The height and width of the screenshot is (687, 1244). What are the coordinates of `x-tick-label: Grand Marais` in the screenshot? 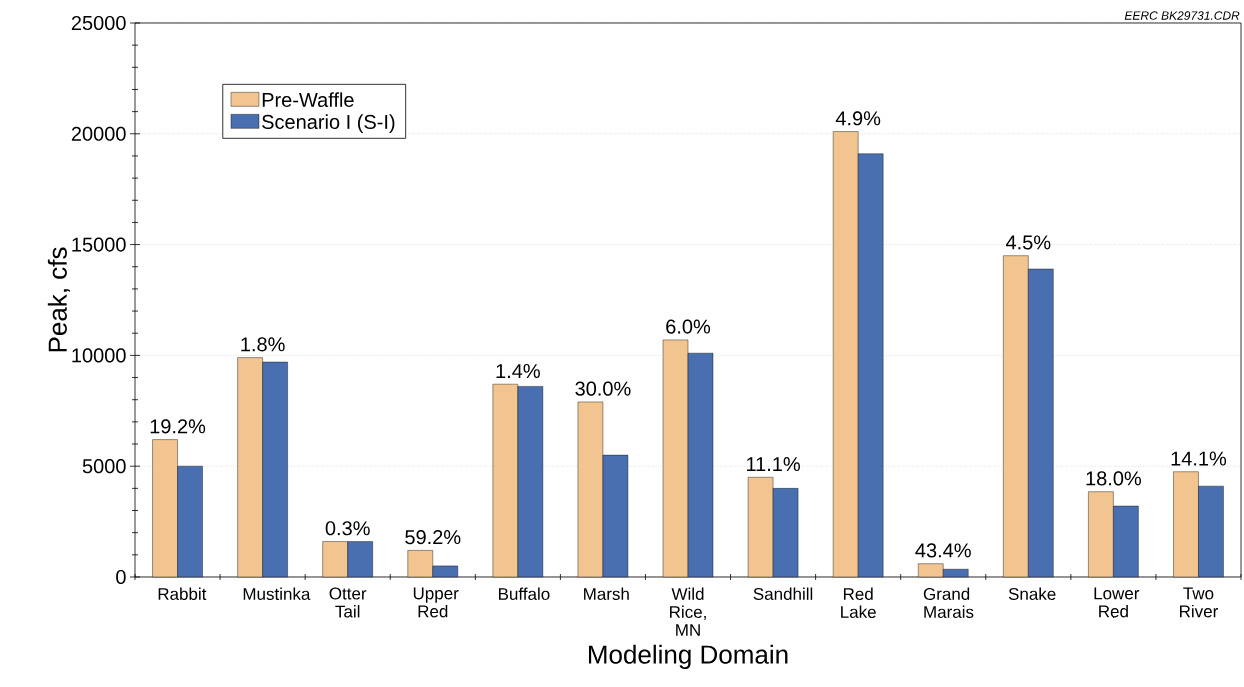 It's located at (948, 603).